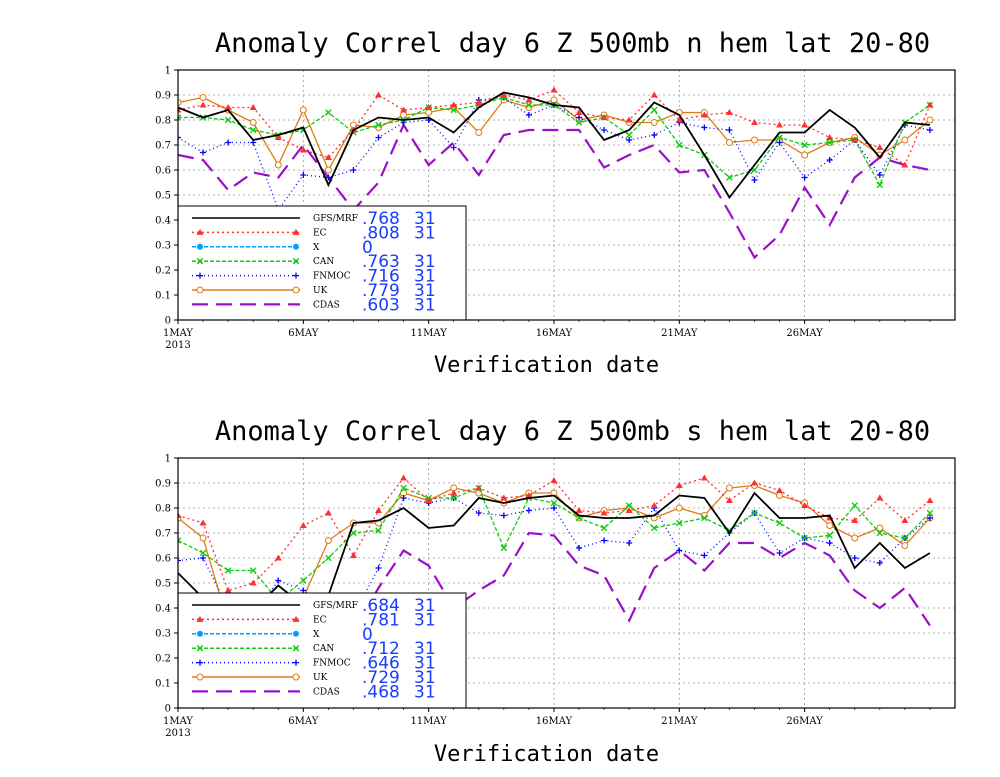 The width and height of the screenshot is (1000, 777). Describe the element at coordinates (163, 196) in the screenshot. I see `y-tick-label: 0.5` at that location.